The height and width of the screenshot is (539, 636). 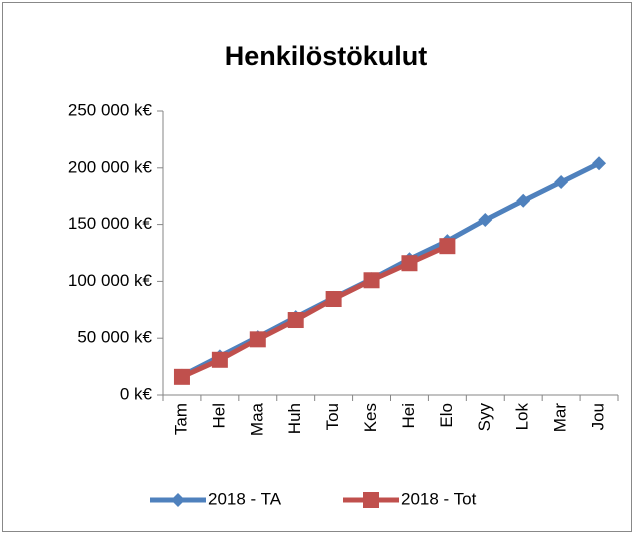 I want to click on x-tick-label: Lok, so click(x=522, y=417).